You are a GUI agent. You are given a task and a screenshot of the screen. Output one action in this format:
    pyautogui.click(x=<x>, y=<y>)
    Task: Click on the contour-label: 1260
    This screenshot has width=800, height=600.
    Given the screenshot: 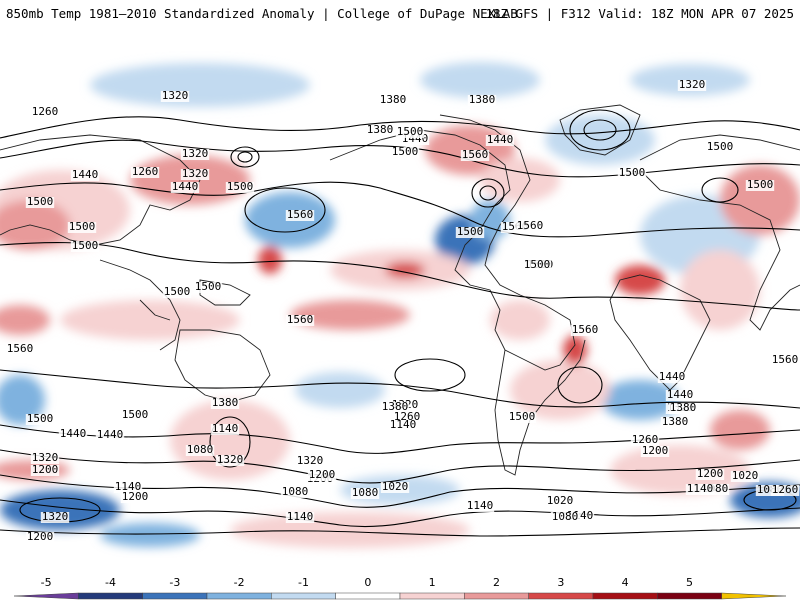 What is the action you would take?
    pyautogui.click(x=785, y=489)
    